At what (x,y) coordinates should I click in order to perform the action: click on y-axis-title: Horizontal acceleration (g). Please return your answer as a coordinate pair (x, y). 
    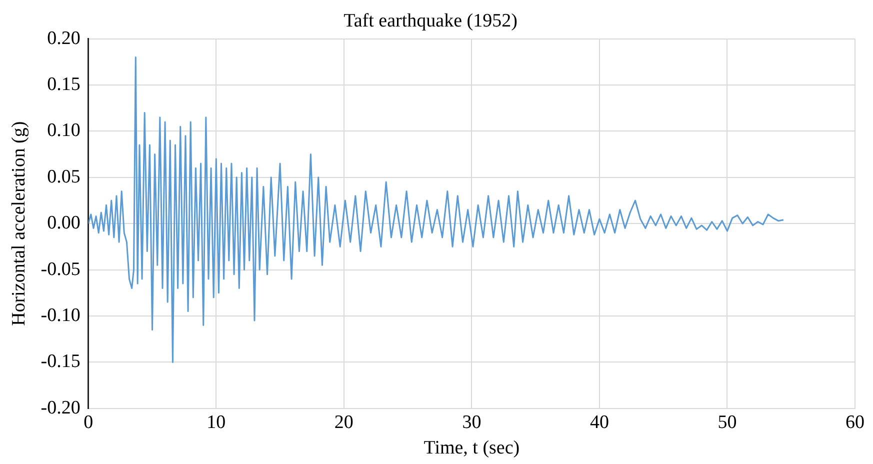
    Looking at the image, I should click on (19, 223).